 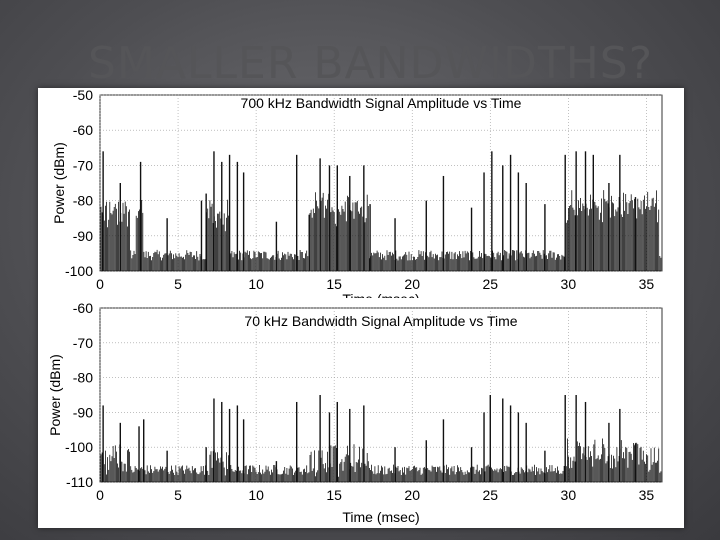 What do you see at coordinates (380, 299) in the screenshot?
I see `x-axis-label-top: Time (msec)` at bounding box center [380, 299].